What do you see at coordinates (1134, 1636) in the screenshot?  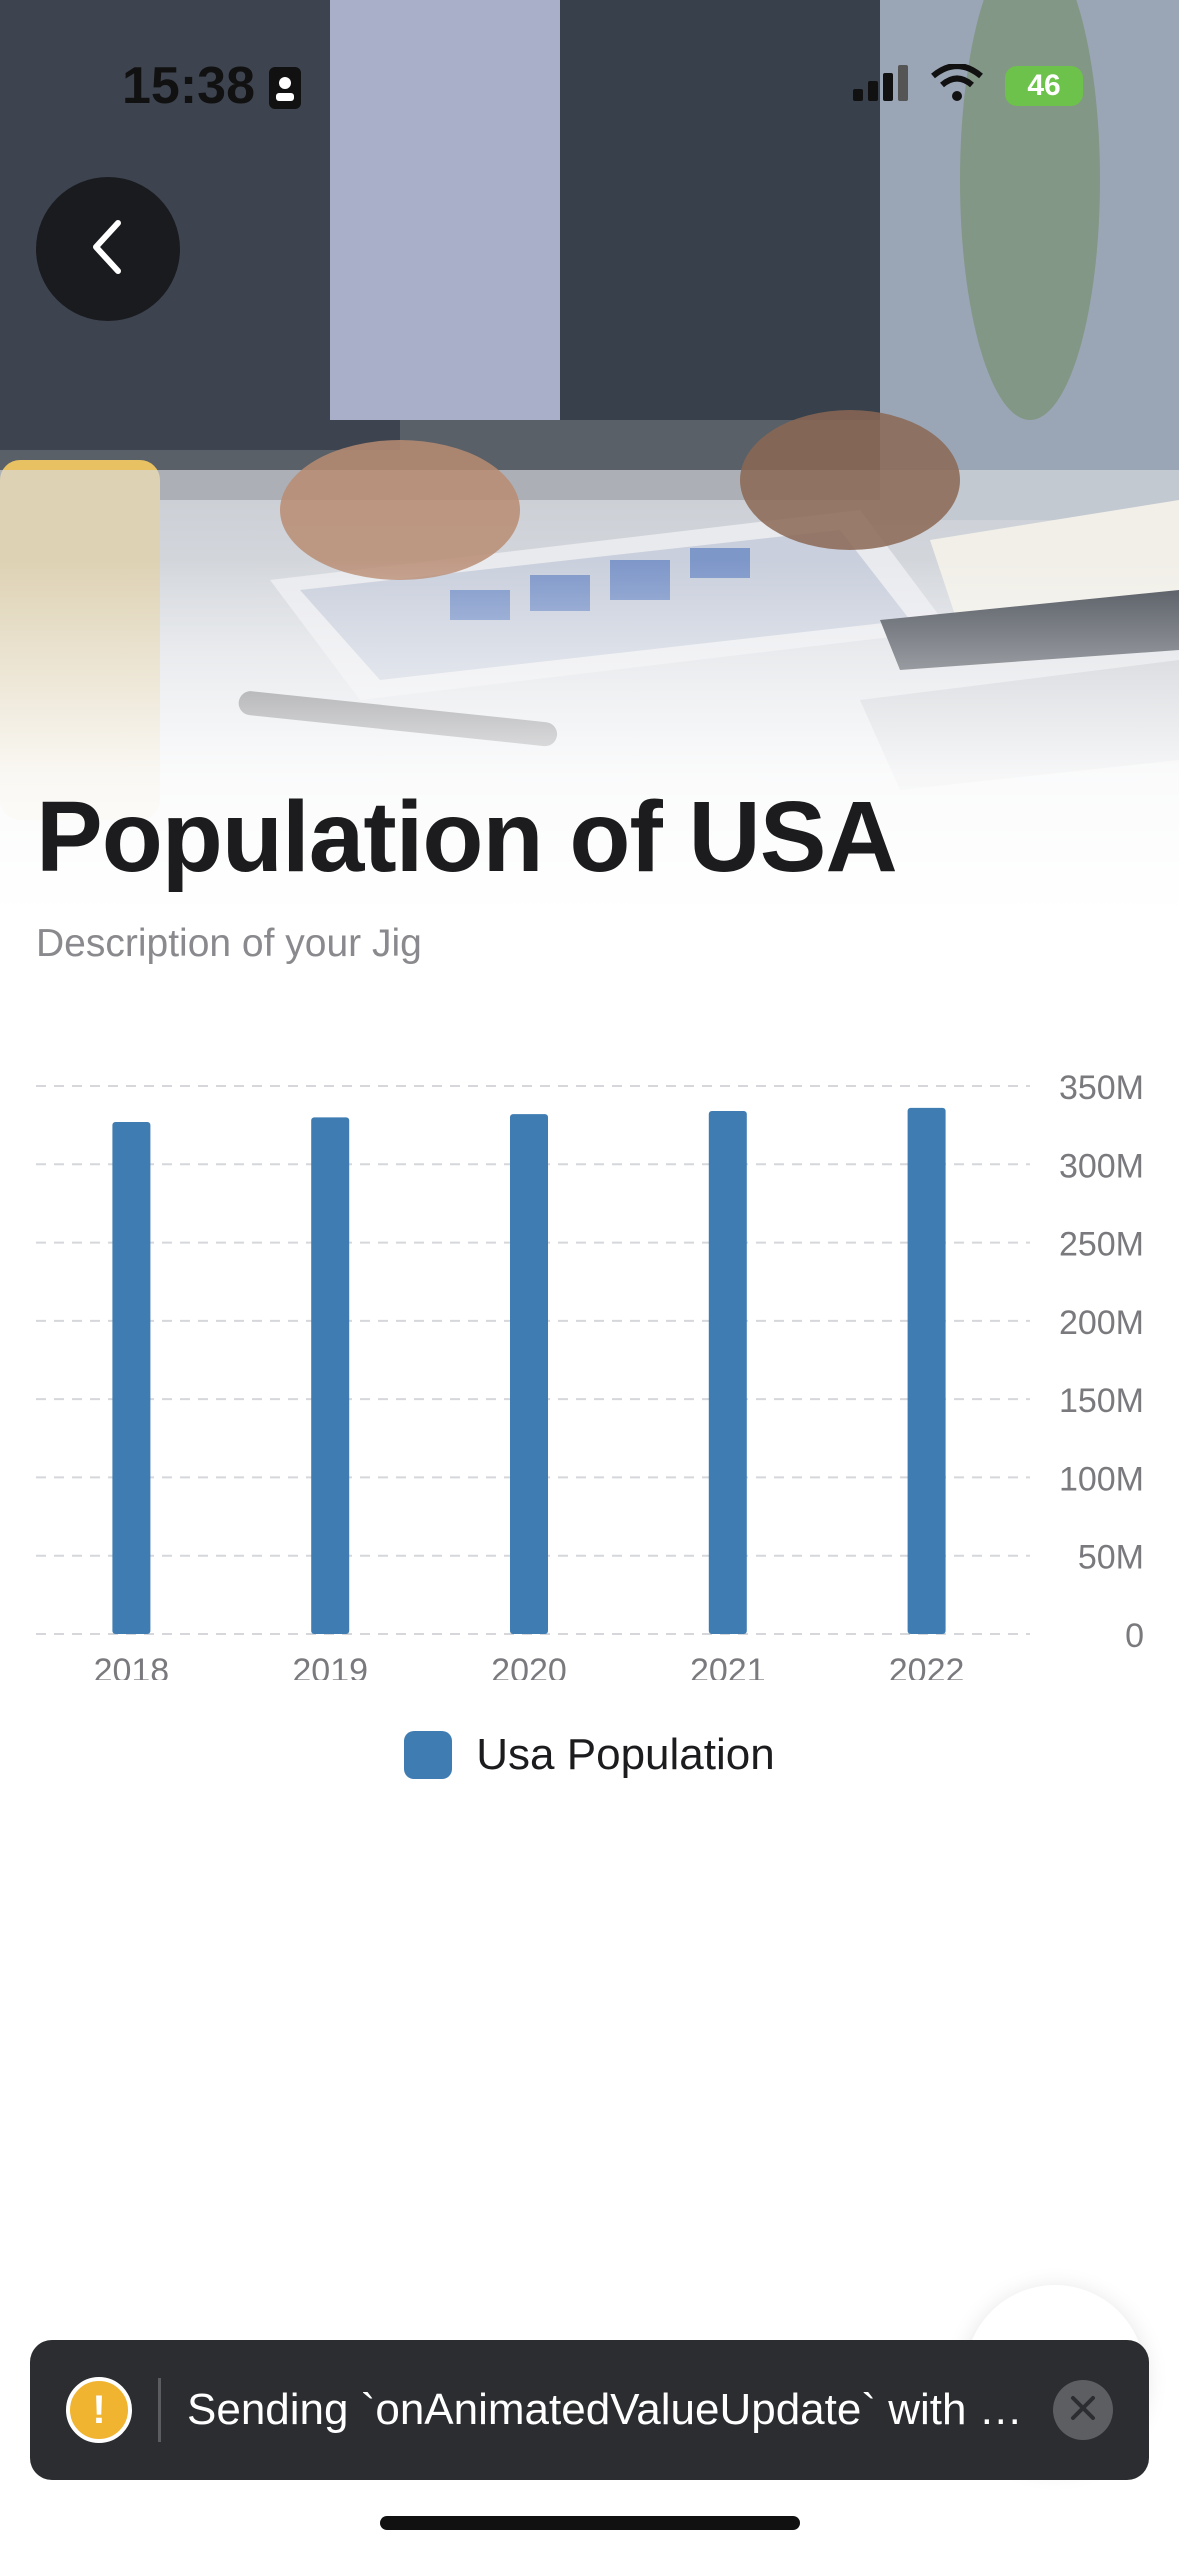 I see `y-tick-label: 0` at bounding box center [1134, 1636].